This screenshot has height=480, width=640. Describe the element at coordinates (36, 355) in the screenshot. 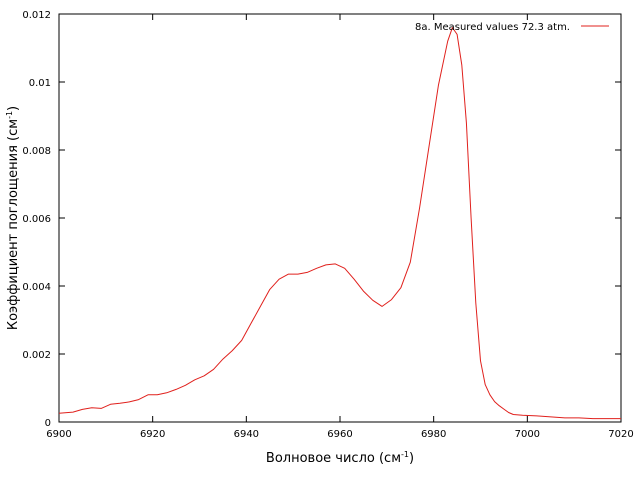

I see `y-tick-label: 0.002` at that location.